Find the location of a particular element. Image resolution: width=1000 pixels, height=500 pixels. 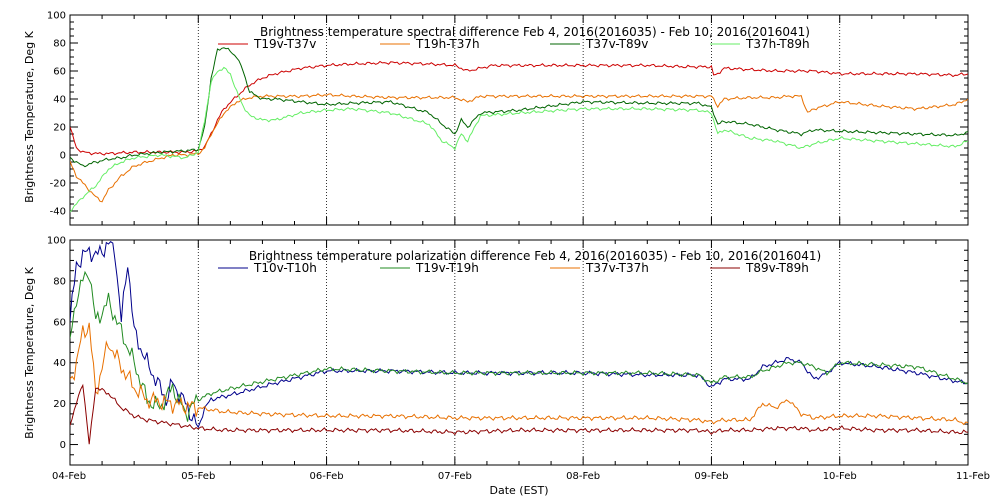

legend-label: T37v-T37h is located at coordinates (617, 268).